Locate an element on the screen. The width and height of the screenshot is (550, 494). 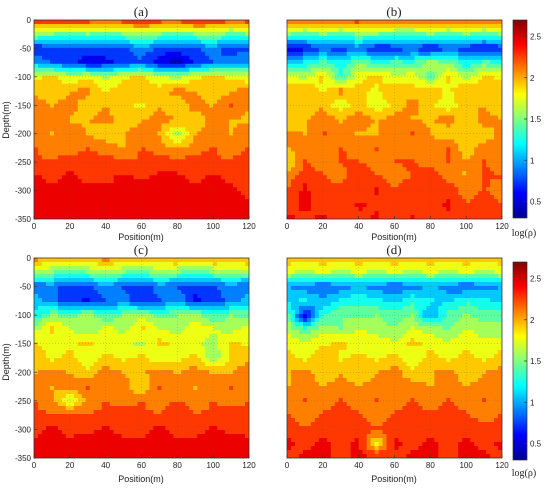
y-tick-label: -300 is located at coordinates (23, 191).